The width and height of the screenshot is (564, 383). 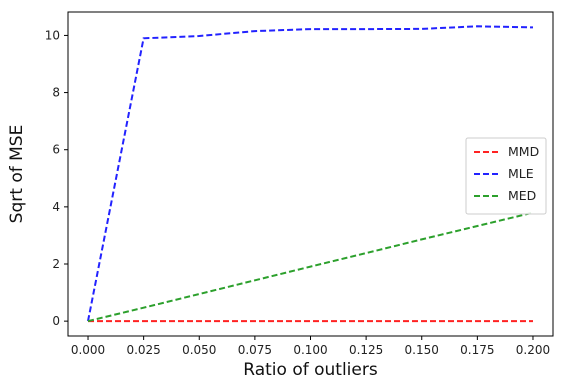 I want to click on legend: MMD MLE MED, so click(x=506, y=176).